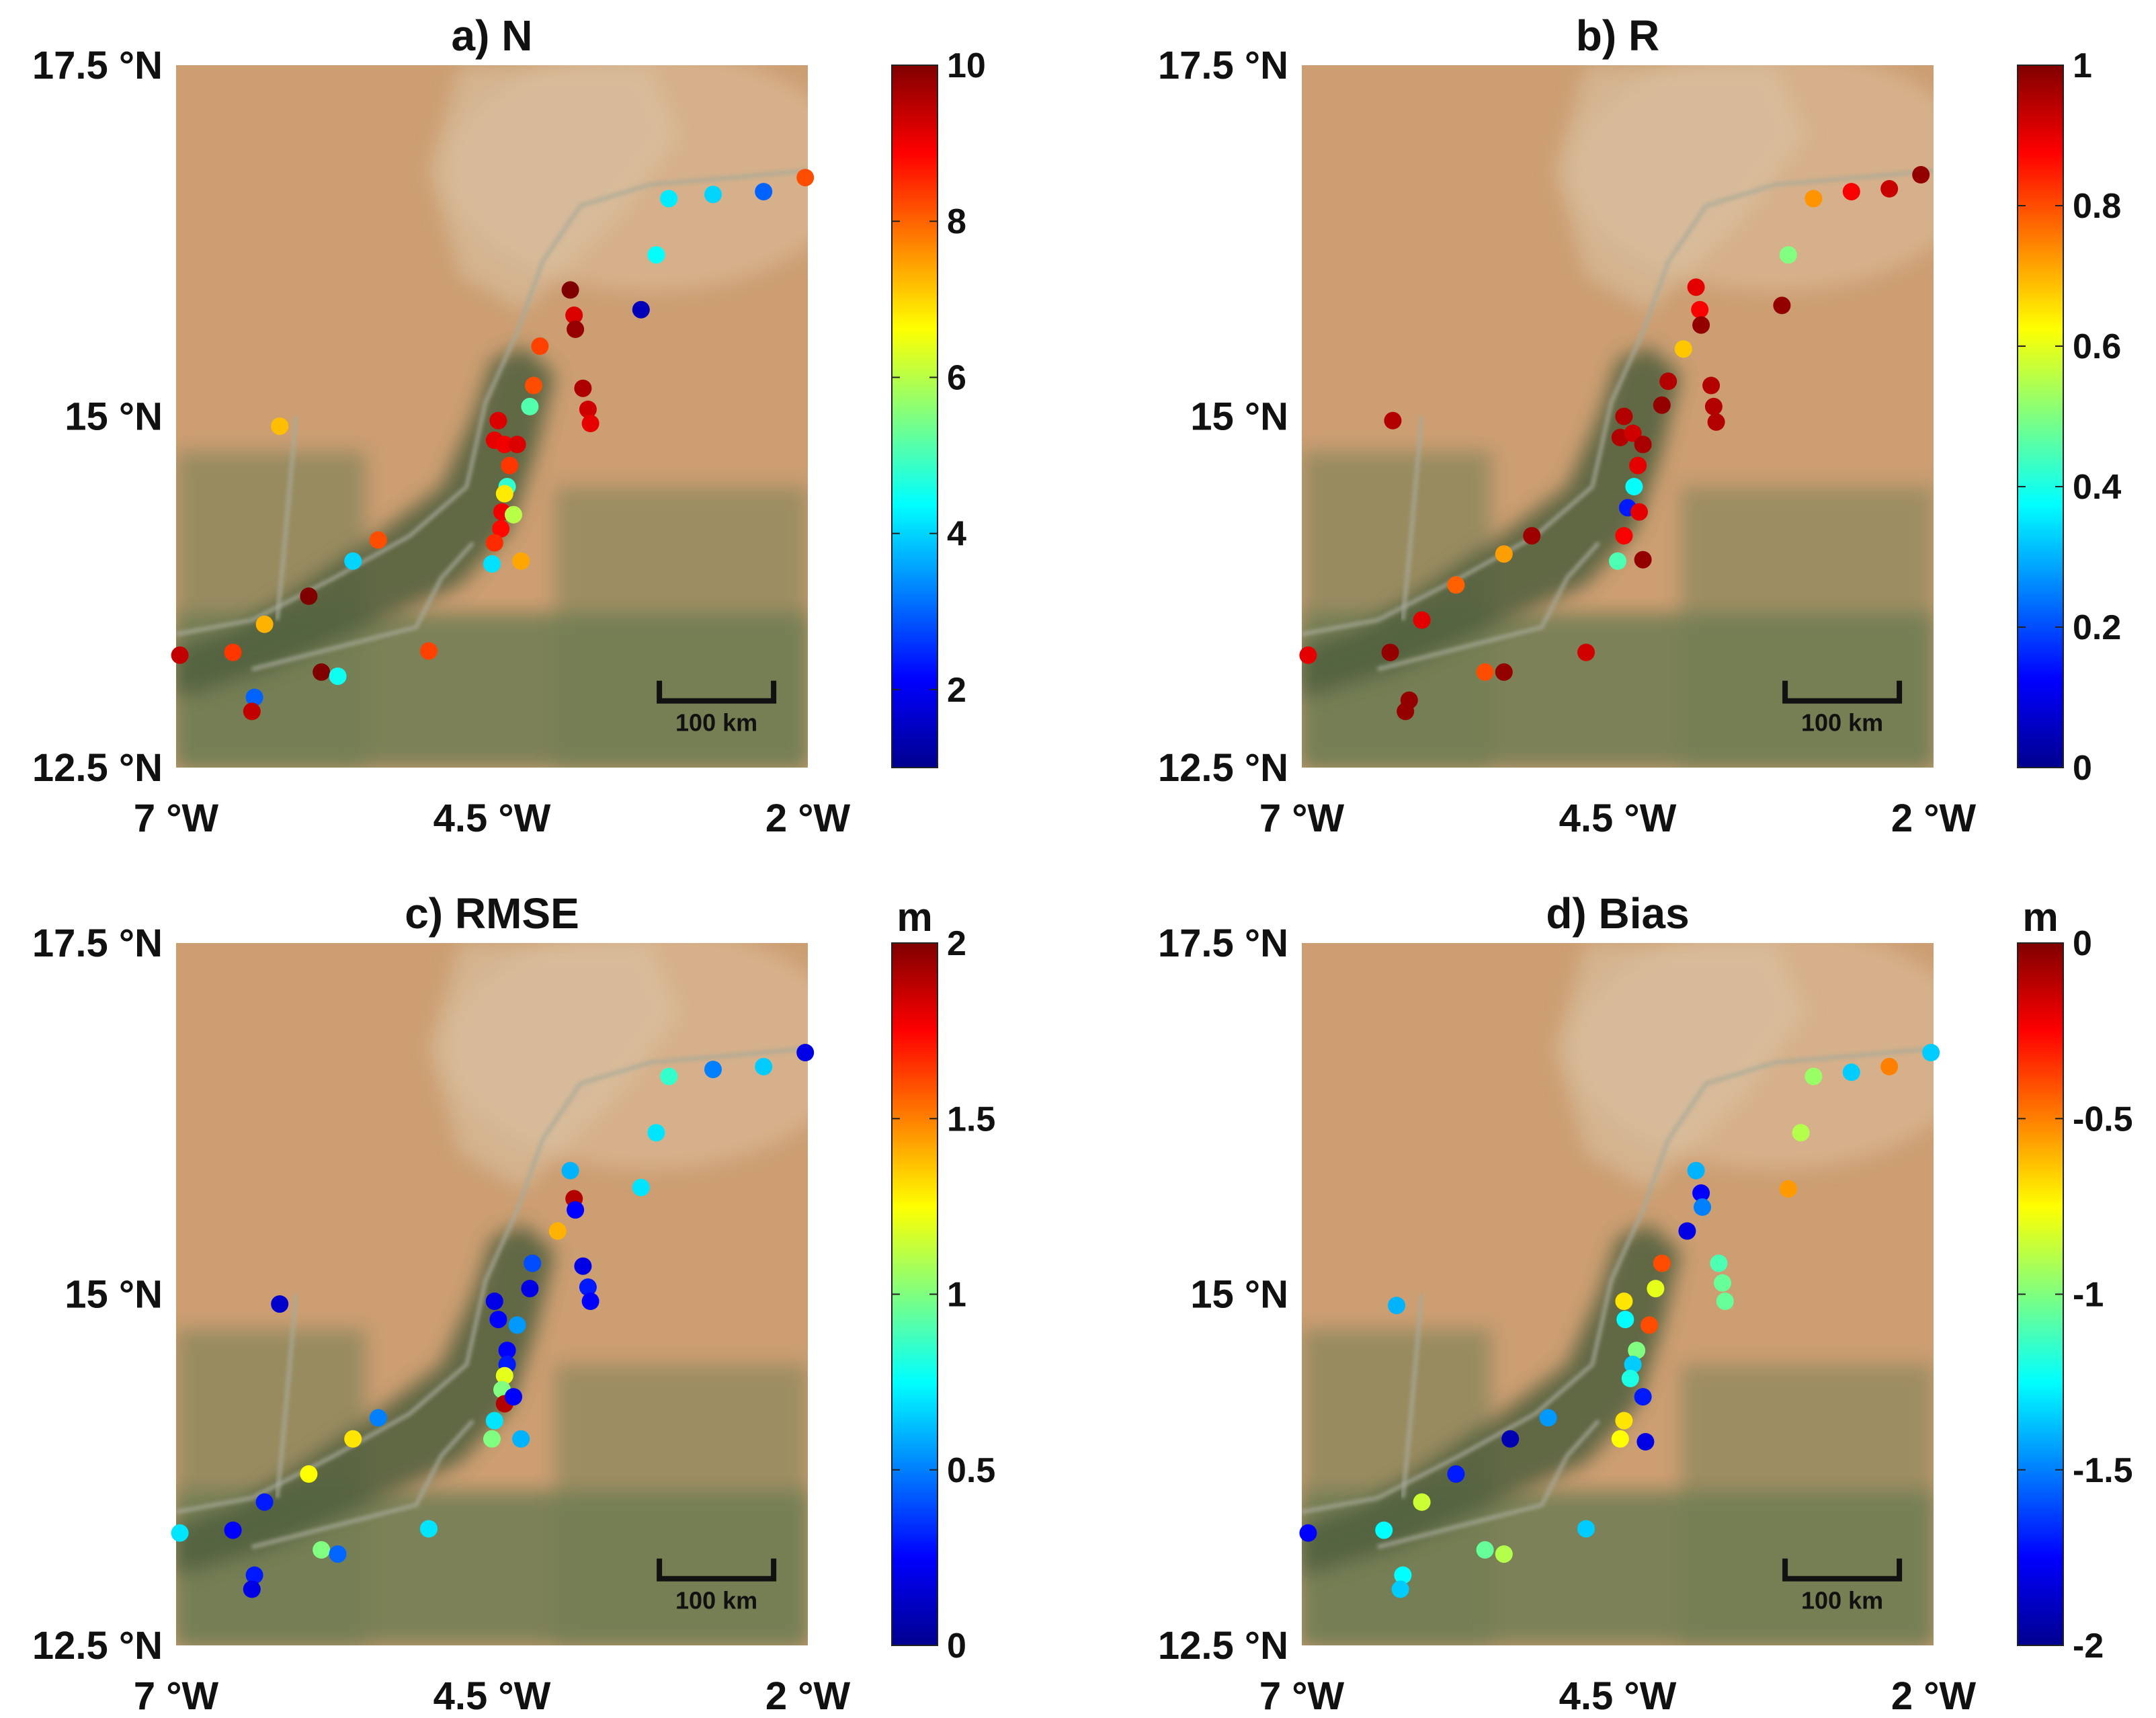  I want to click on colorbar-tick-label: 2, so click(957, 690).